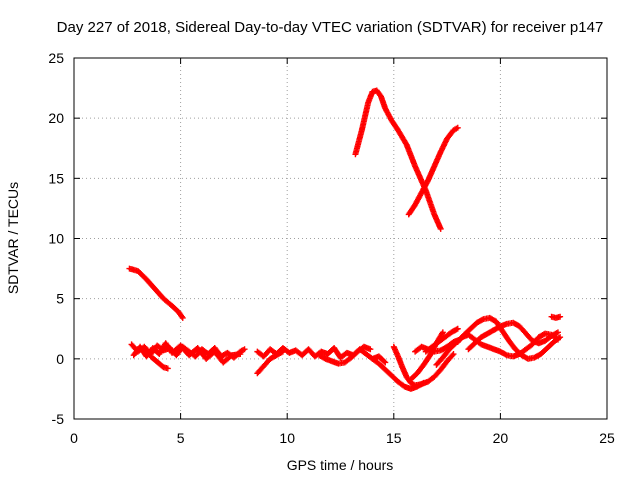  I want to click on x-tick-label: 0, so click(74, 438).